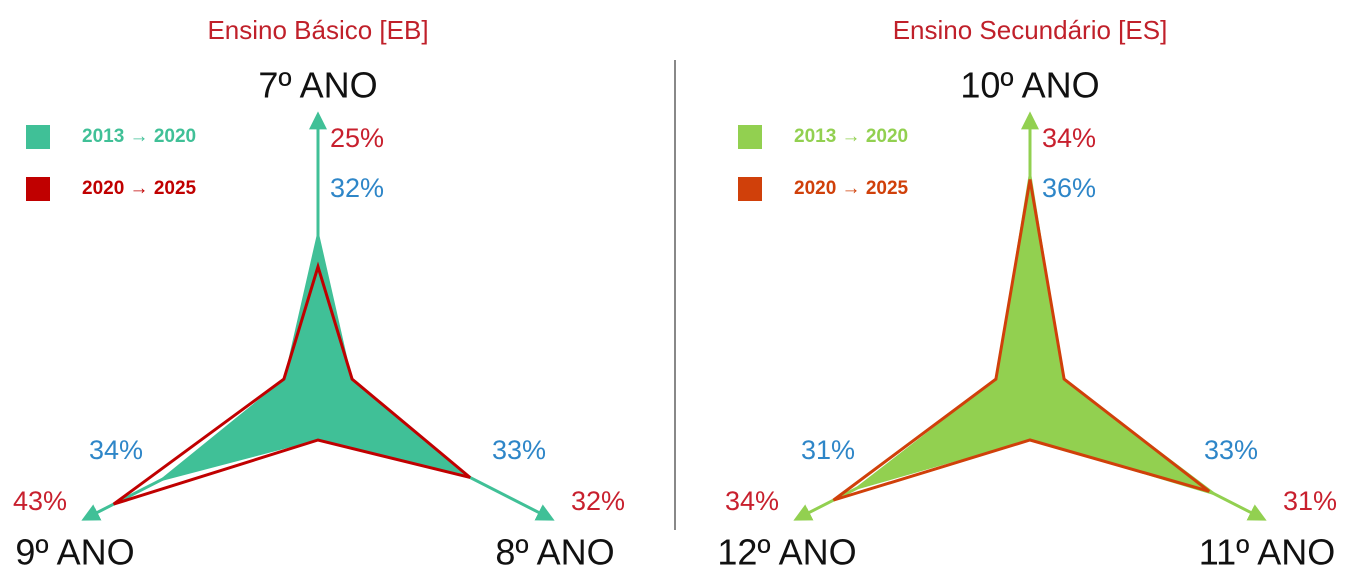 This screenshot has width=1355, height=572. I want to click on axis-label: 10º ANO, so click(1029, 85).